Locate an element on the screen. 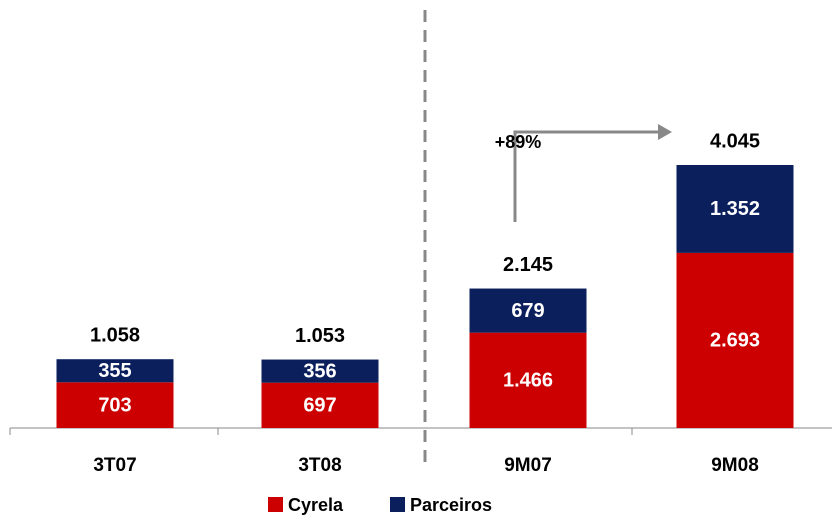 The image size is (832, 521). arrow-head is located at coordinates (665, 132).